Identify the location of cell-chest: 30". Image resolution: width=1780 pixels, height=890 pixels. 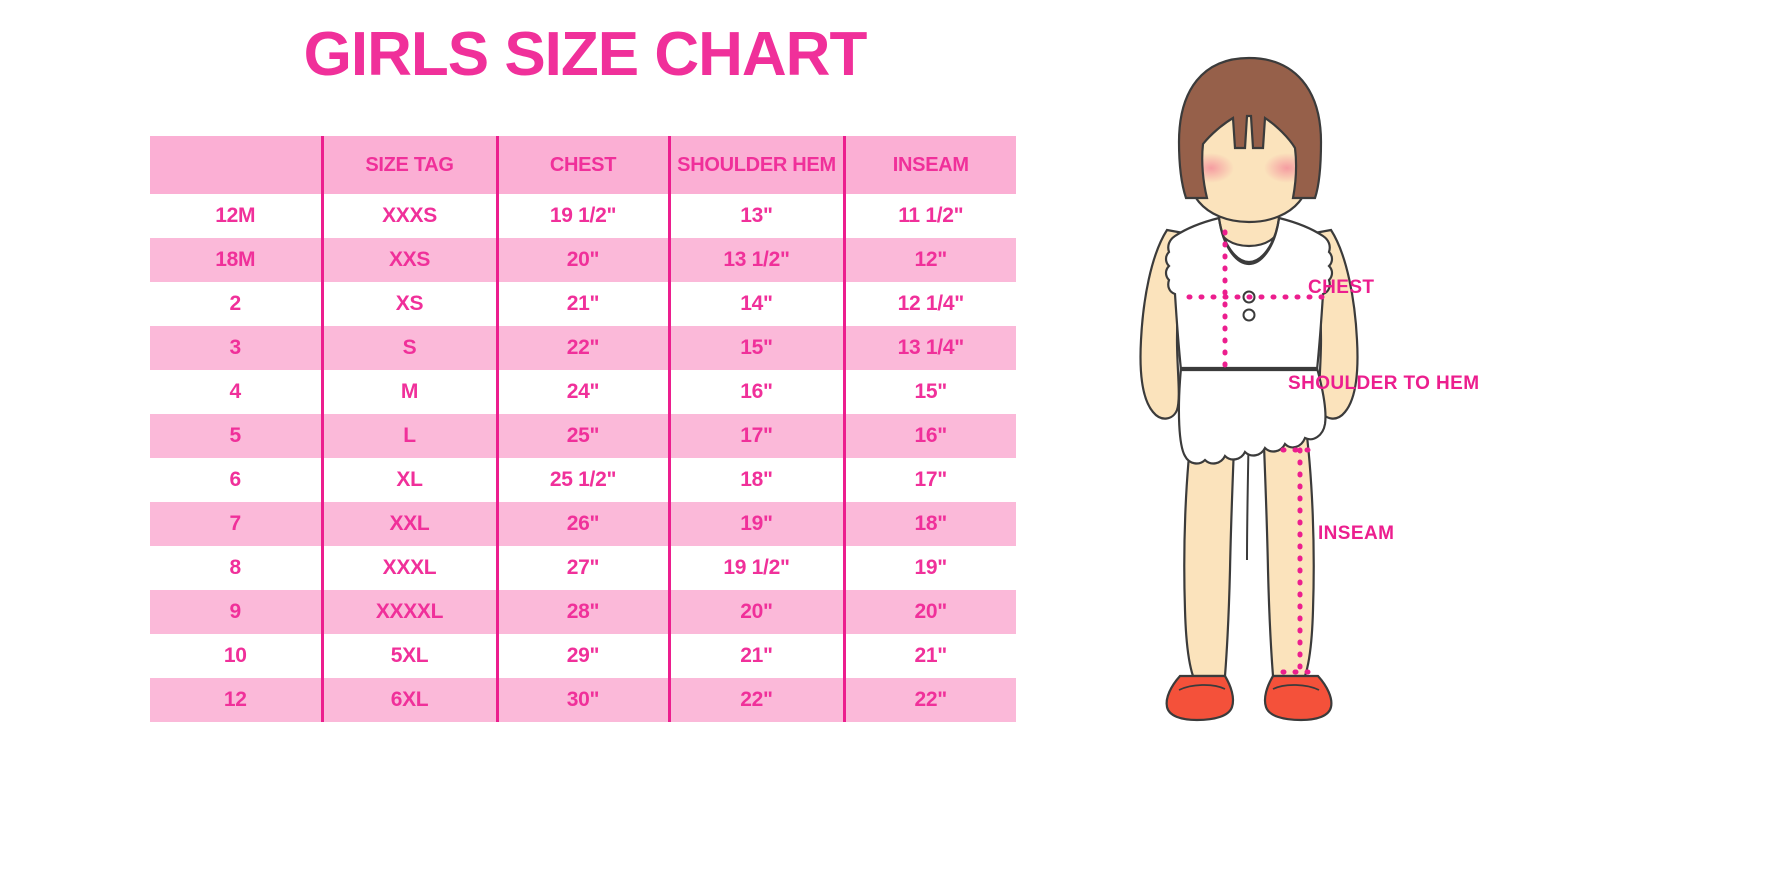
(582, 700).